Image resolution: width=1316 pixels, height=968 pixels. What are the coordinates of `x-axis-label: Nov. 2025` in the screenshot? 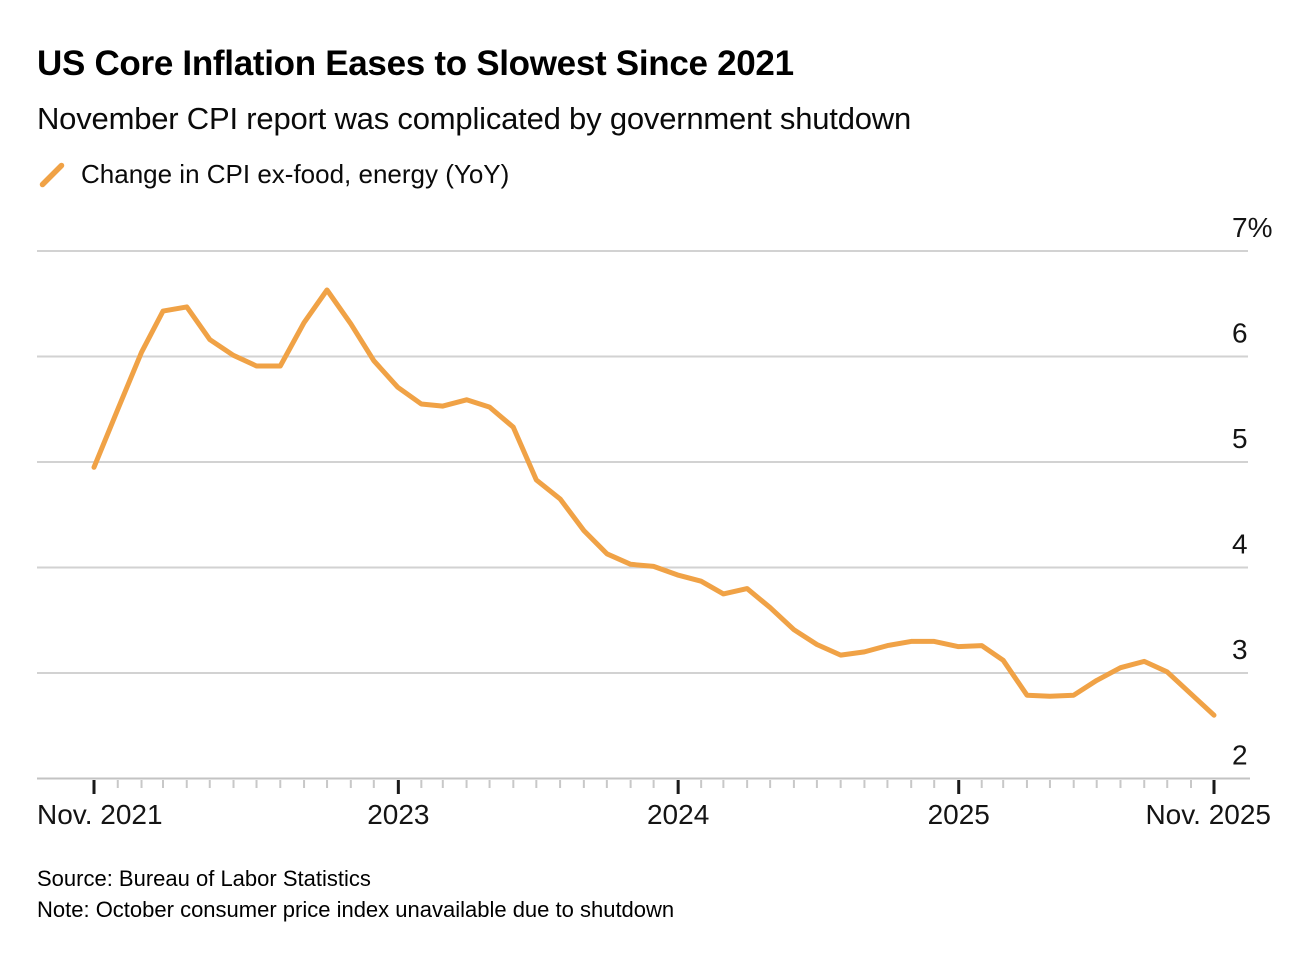 It's located at (1208, 814).